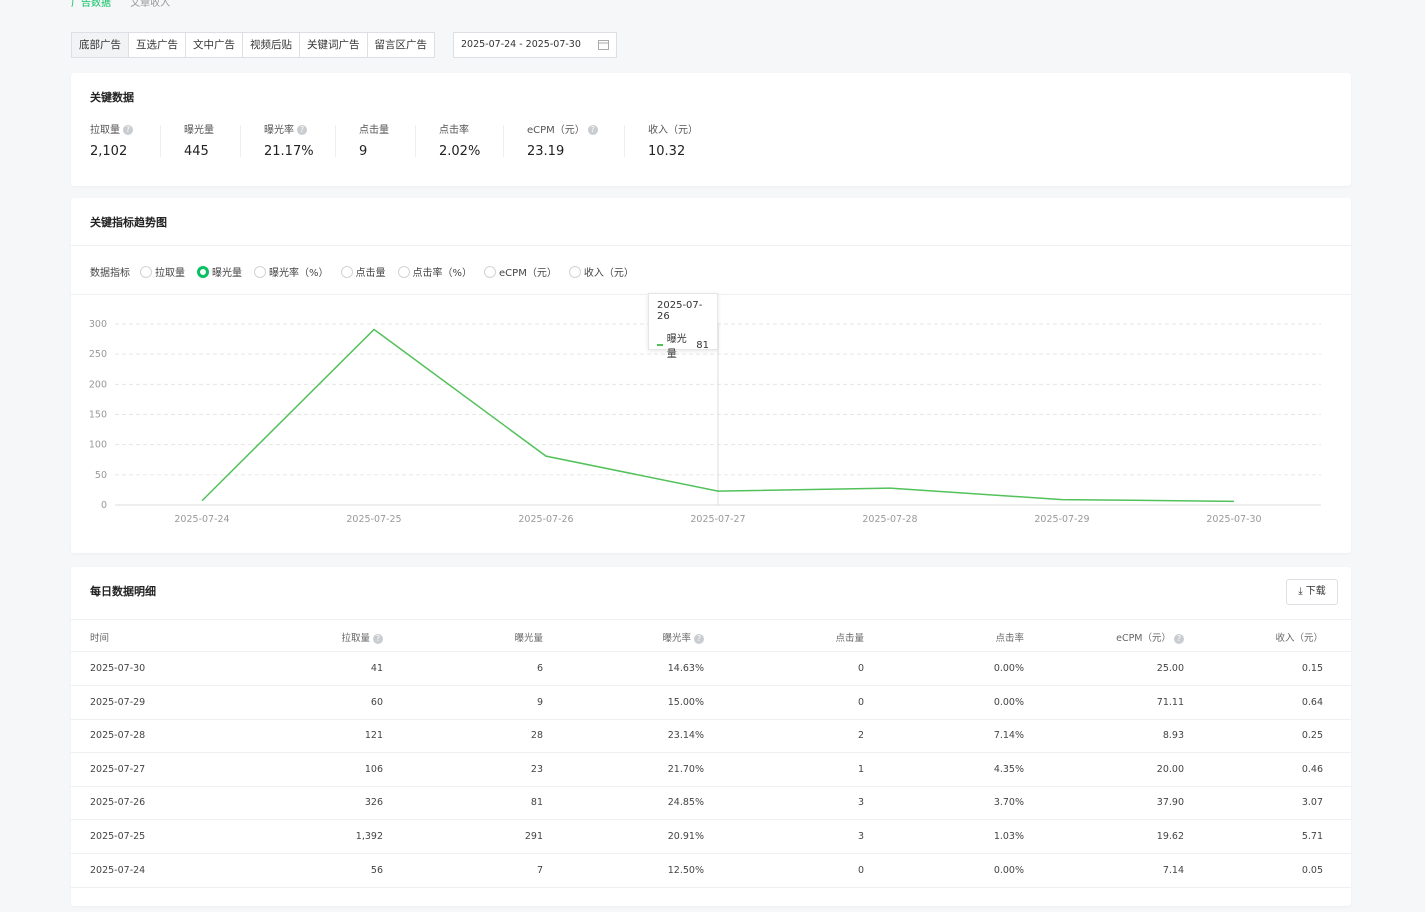 This screenshot has height=912, width=1425. Describe the element at coordinates (1008, 736) in the screenshot. I see `table-cell: 7.14%` at that location.